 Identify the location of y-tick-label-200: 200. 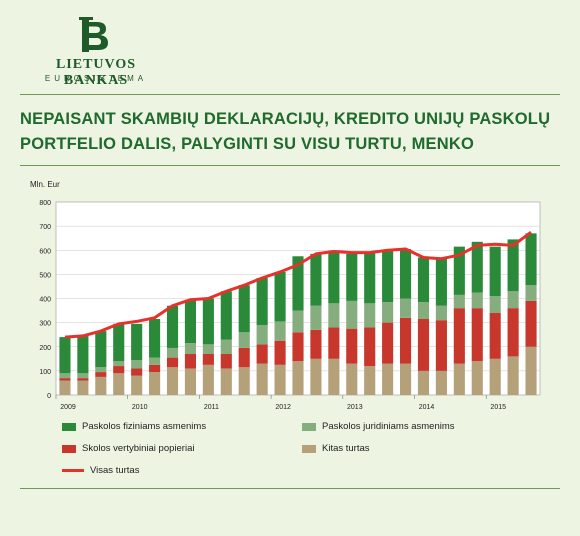
(45, 348).